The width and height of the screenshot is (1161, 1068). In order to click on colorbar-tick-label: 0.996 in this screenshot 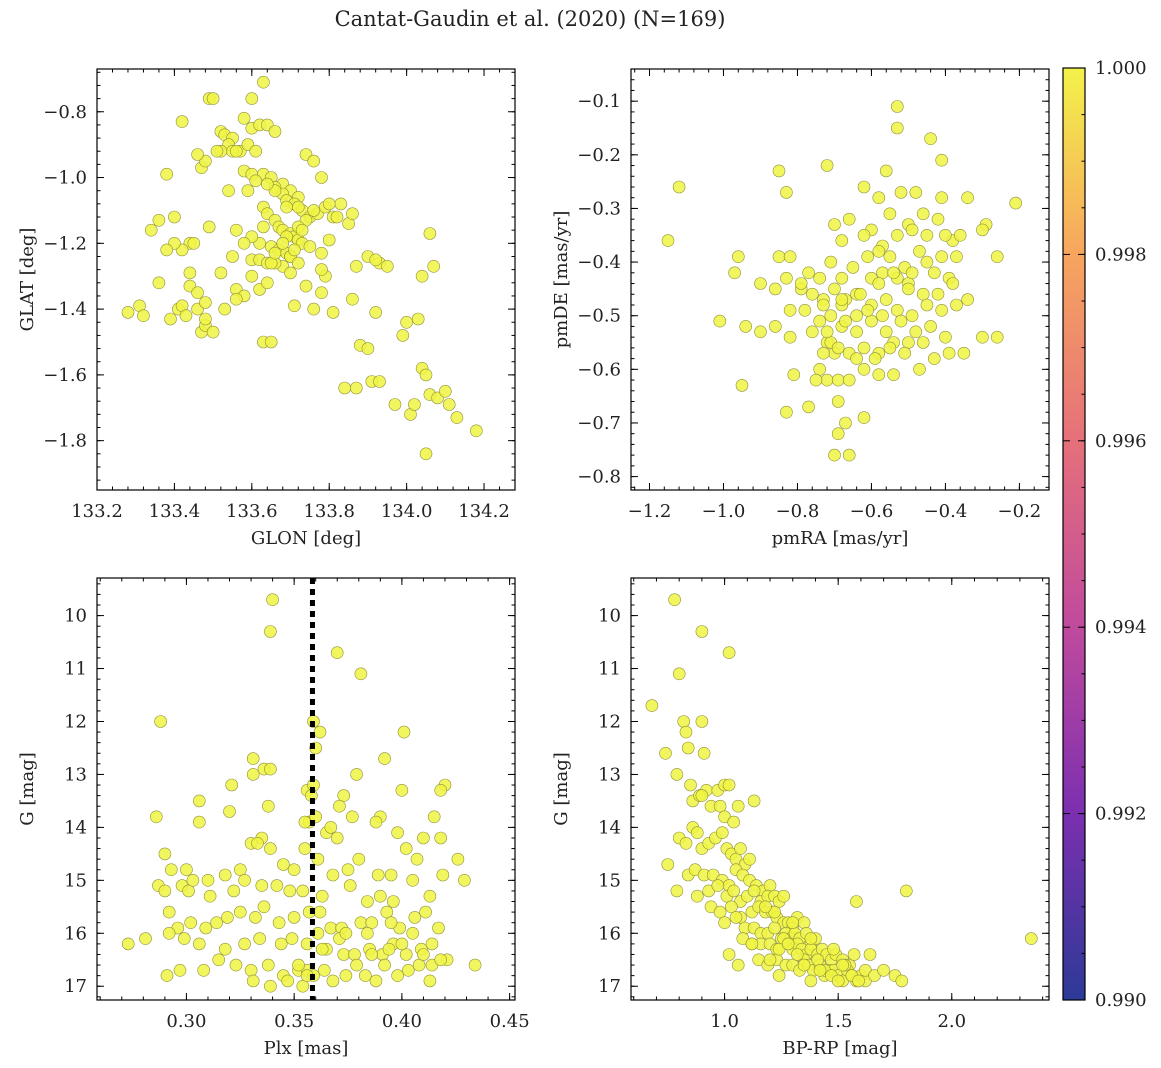, I will do `click(1121, 441)`.